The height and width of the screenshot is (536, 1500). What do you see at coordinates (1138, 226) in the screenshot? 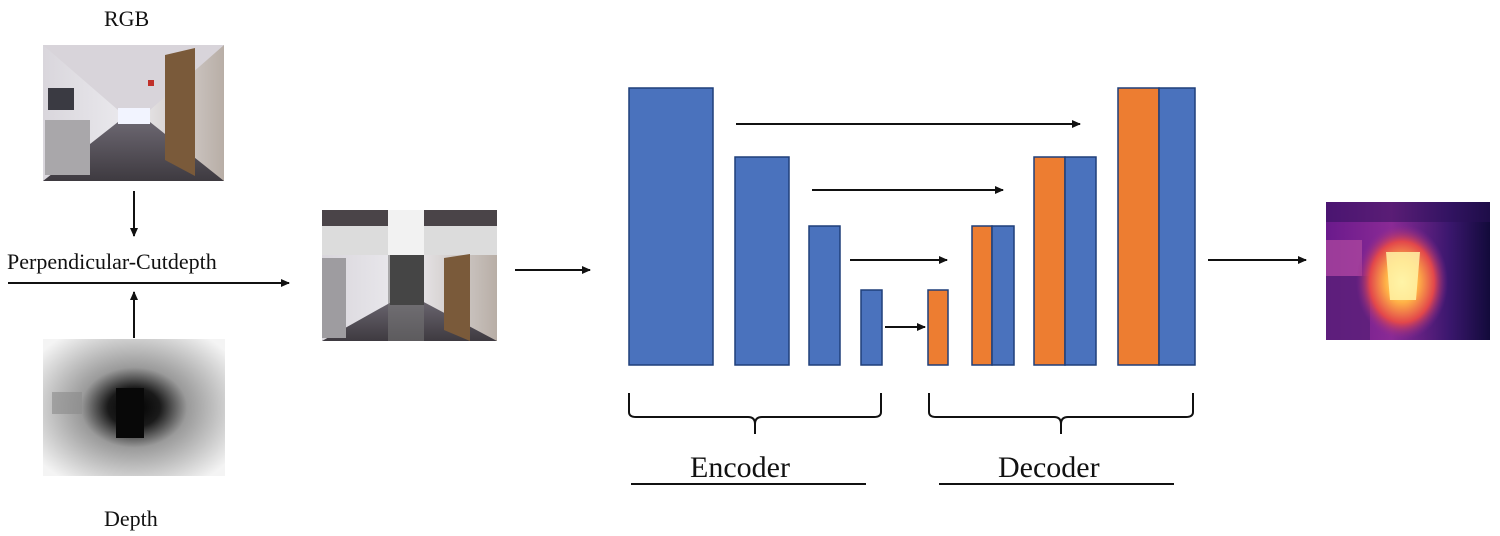
I see `decoder-block-4-orange` at bounding box center [1138, 226].